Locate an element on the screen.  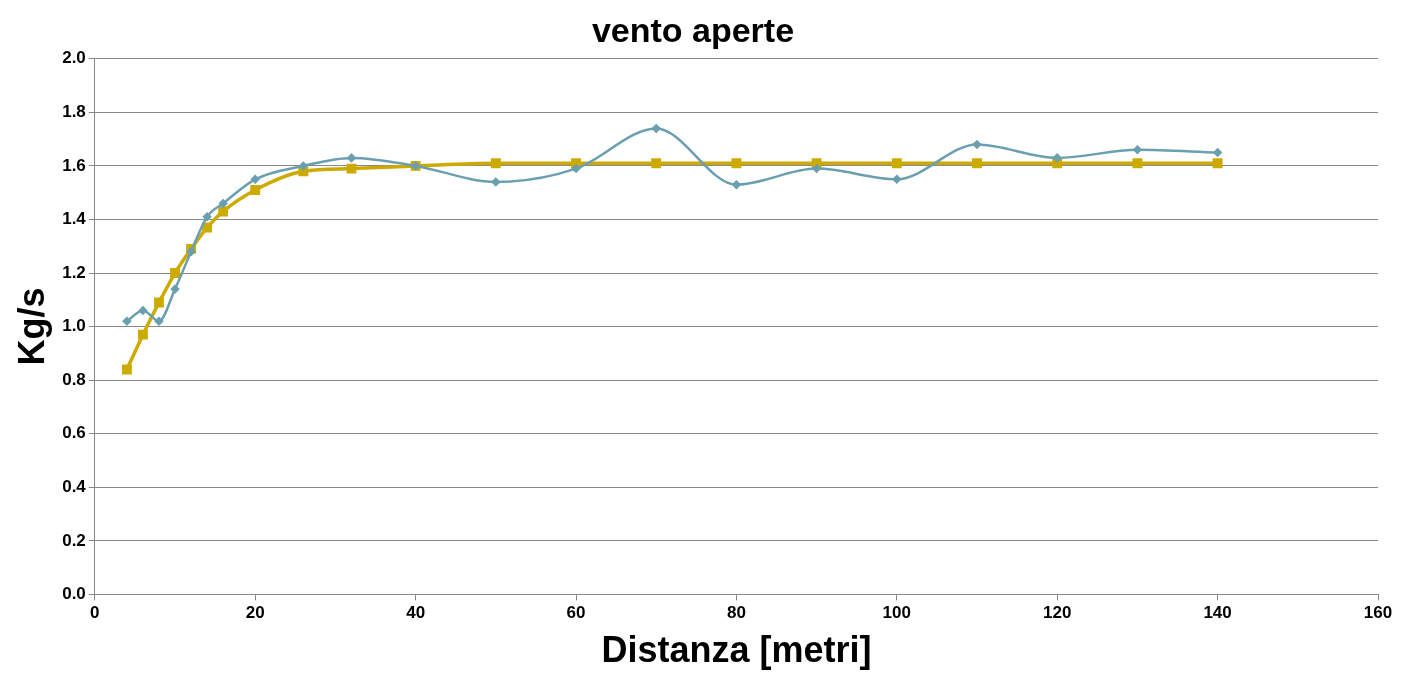
y-tick-label: 0.0 is located at coordinates (74, 594).